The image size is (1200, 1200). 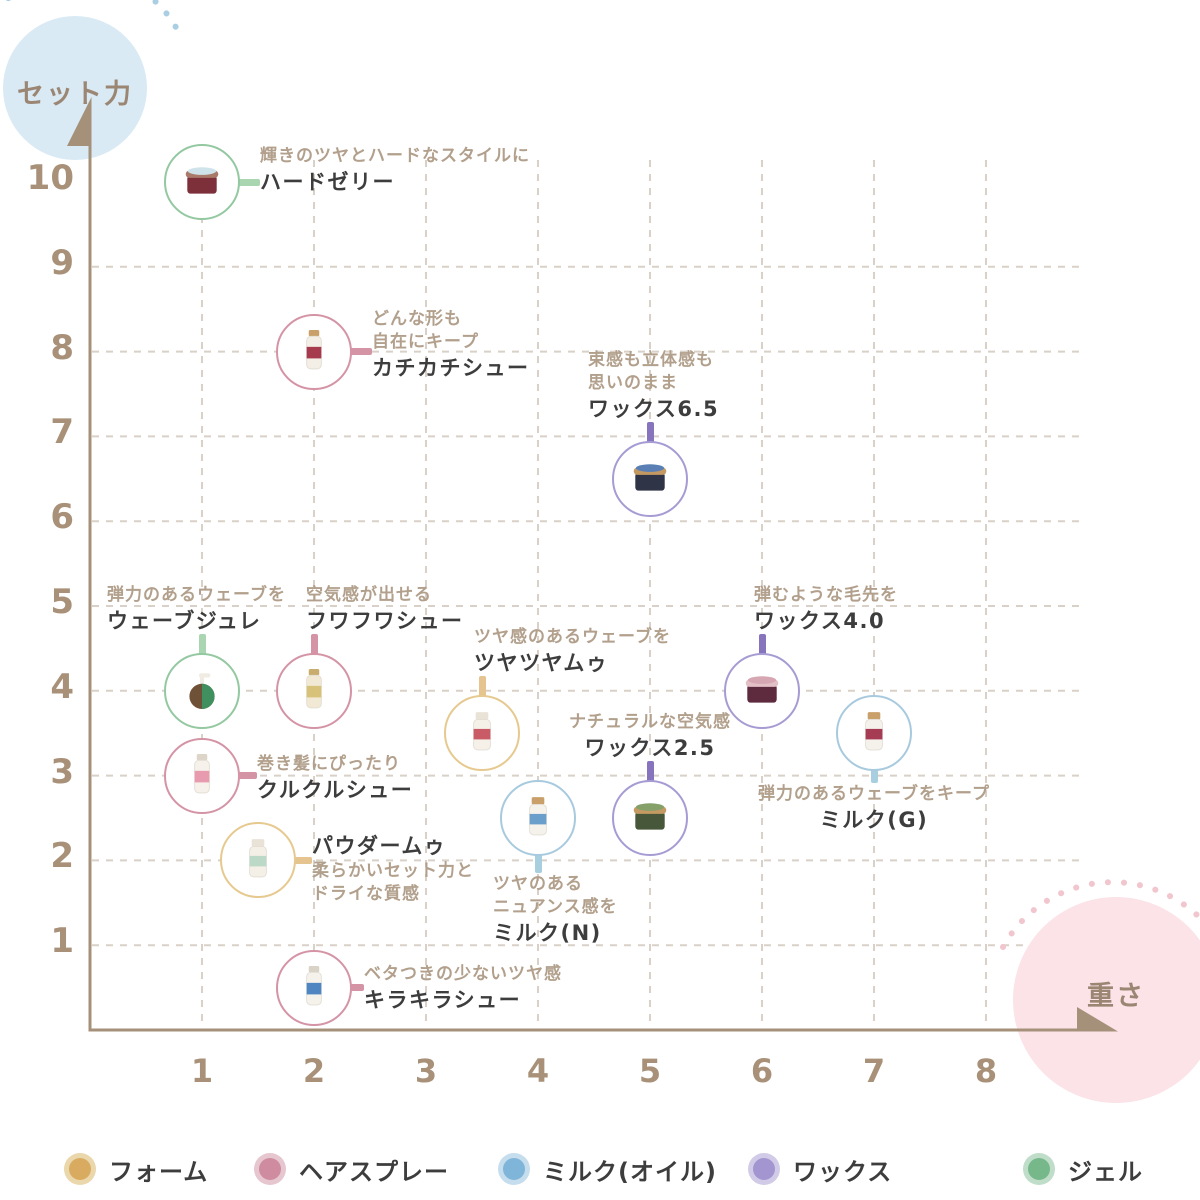 What do you see at coordinates (385, 609) in the screenshot?
I see `product-label: 空気感が出せる フワフワシュー` at bounding box center [385, 609].